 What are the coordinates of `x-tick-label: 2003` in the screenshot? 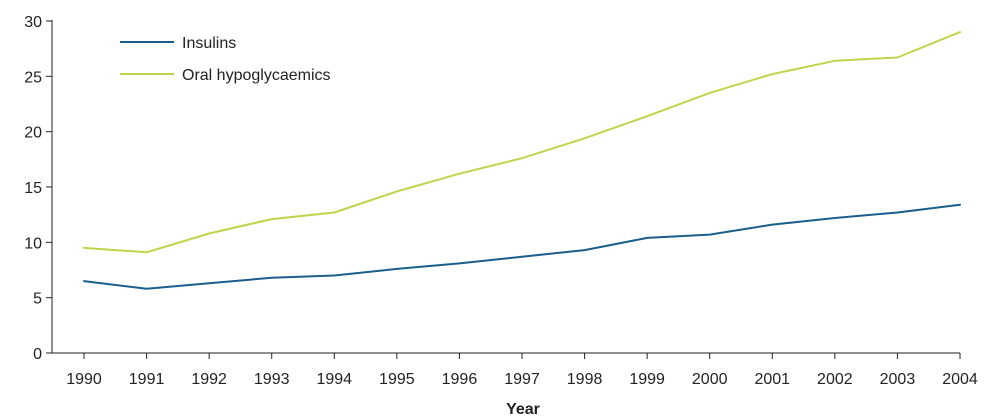 It's located at (898, 379).